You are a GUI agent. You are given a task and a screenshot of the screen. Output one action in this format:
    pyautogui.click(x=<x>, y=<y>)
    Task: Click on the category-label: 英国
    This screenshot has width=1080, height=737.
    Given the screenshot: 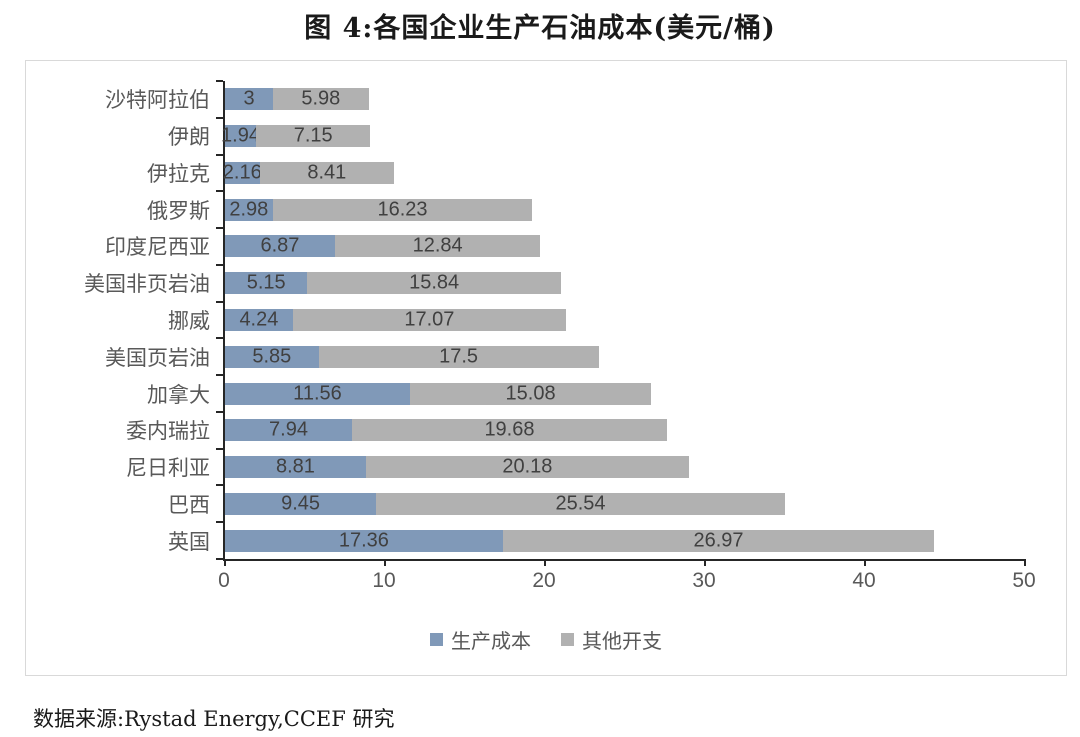 What is the action you would take?
    pyautogui.click(x=189, y=542)
    